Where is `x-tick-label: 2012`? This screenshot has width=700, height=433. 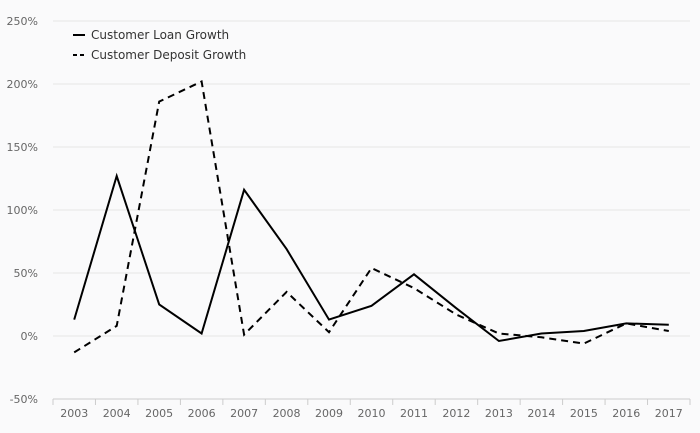
x-tick-label: 2012 is located at coordinates (456, 413).